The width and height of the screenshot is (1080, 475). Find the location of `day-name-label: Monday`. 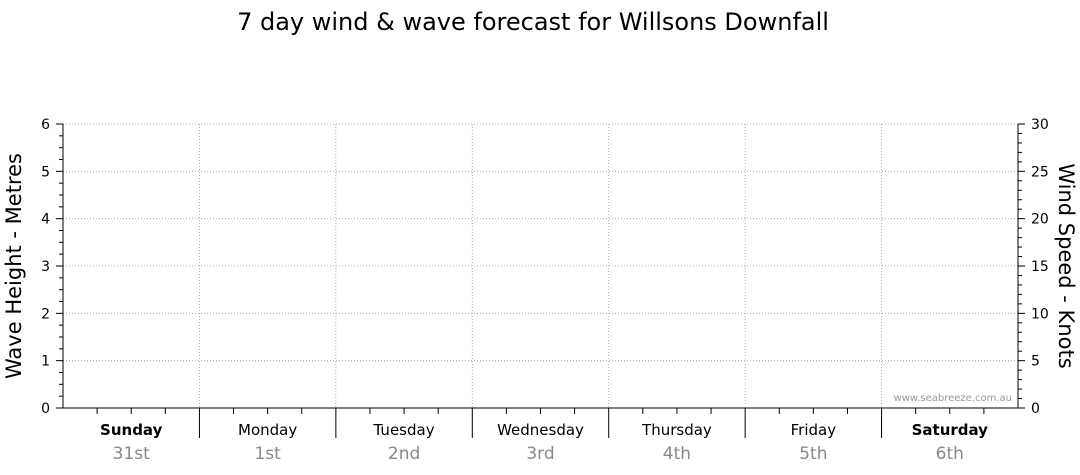

day-name-label: Monday is located at coordinates (267, 430).